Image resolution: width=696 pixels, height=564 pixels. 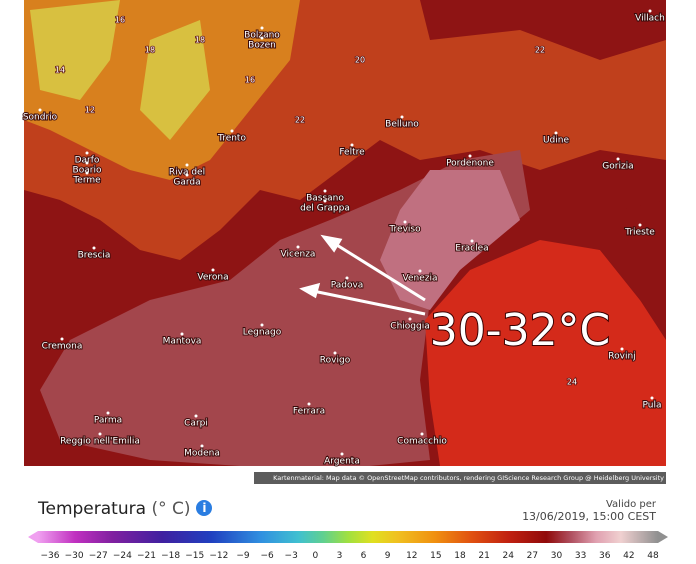 What do you see at coordinates (556, 141) in the screenshot?
I see `city-label: Udine` at bounding box center [556, 141].